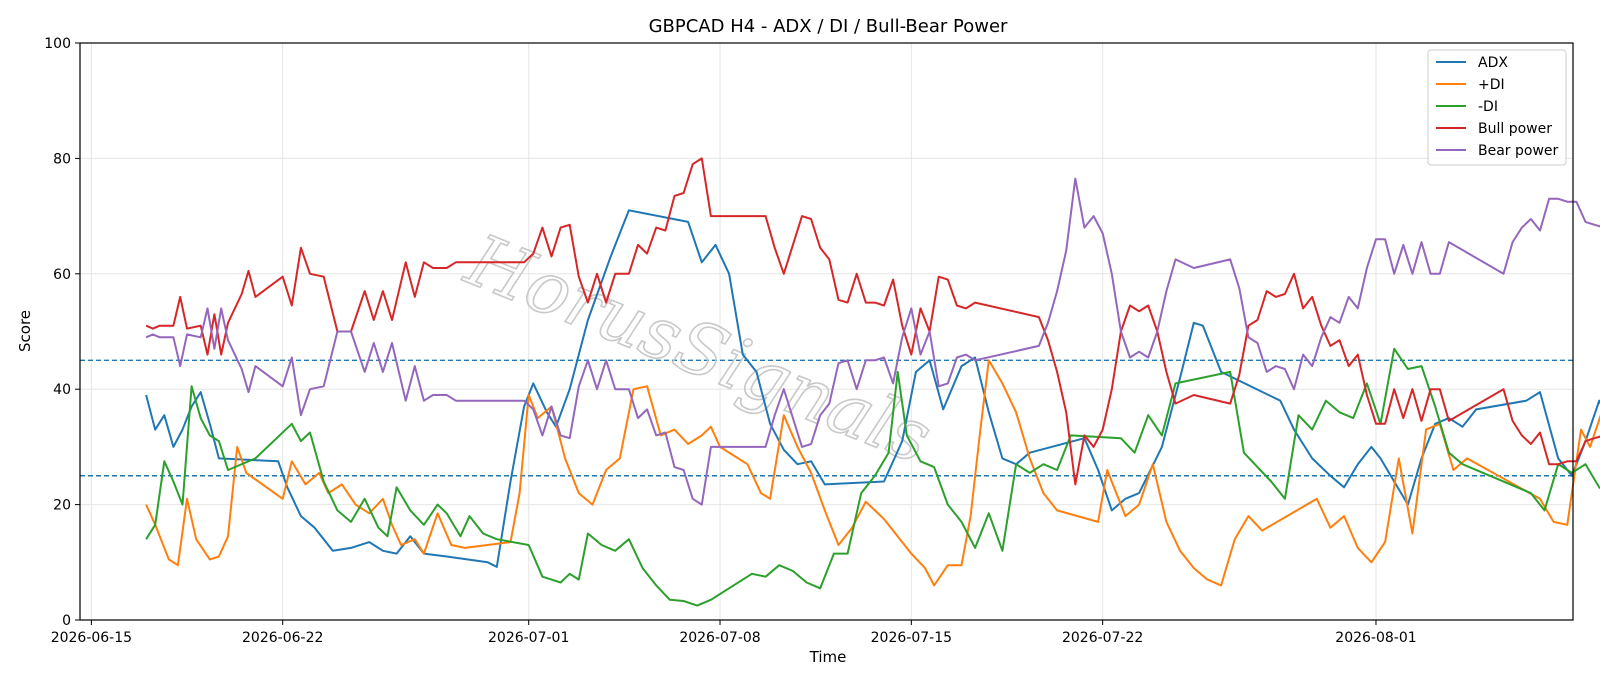 This screenshot has height=686, width=1600. Describe the element at coordinates (1493, 63) in the screenshot. I see `legend-label: ADX` at that location.